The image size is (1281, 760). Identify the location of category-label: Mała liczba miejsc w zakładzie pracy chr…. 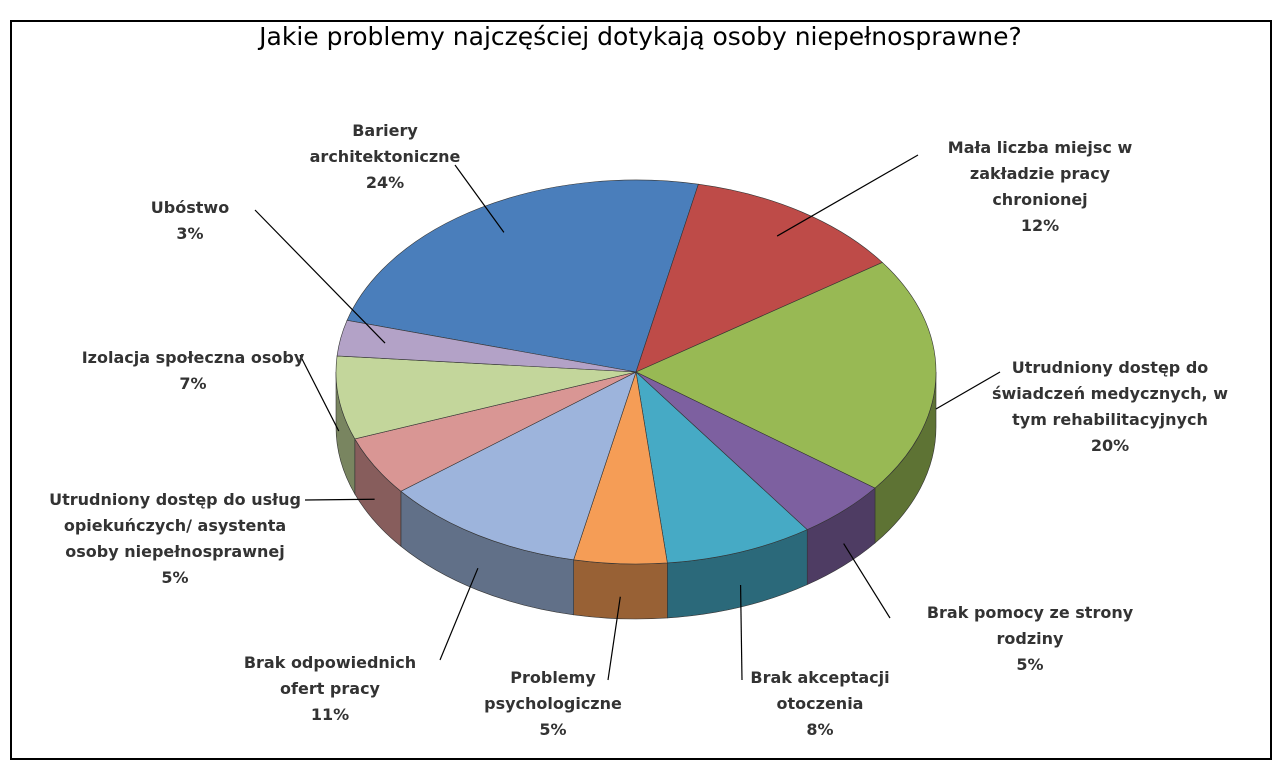
(1040, 173).